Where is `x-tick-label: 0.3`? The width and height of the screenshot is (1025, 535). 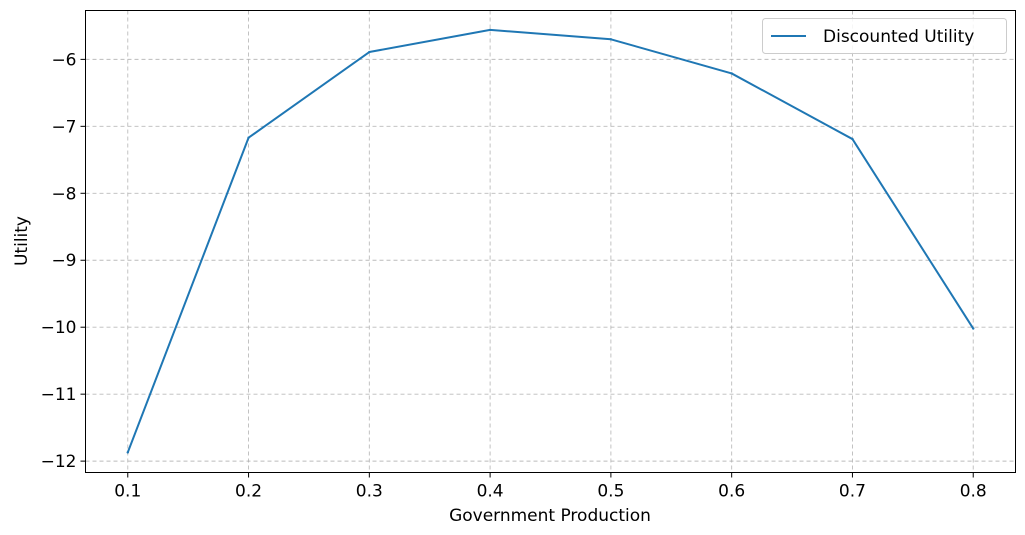 x-tick-label: 0.3 is located at coordinates (369, 492).